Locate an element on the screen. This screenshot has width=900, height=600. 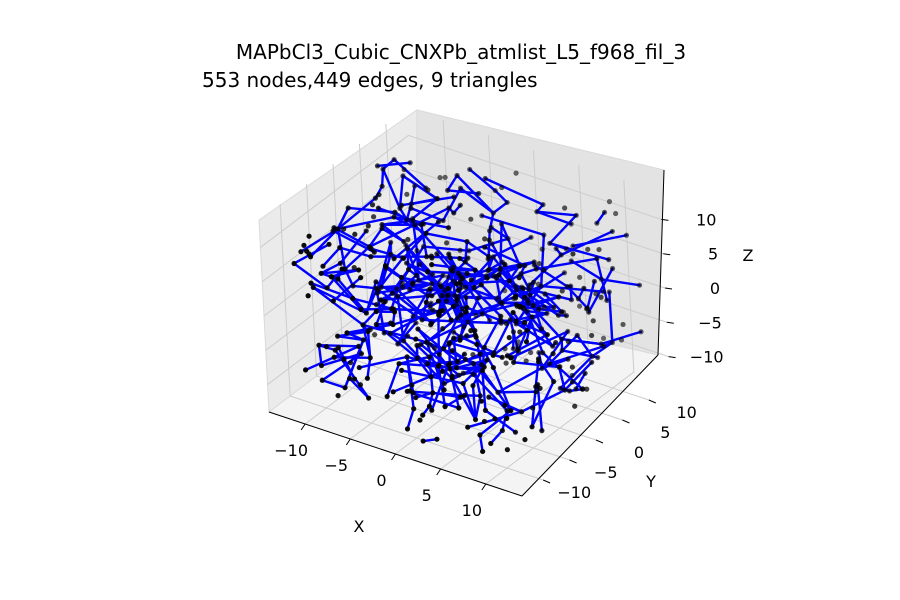
z-tick is located at coordinates (667, 254).